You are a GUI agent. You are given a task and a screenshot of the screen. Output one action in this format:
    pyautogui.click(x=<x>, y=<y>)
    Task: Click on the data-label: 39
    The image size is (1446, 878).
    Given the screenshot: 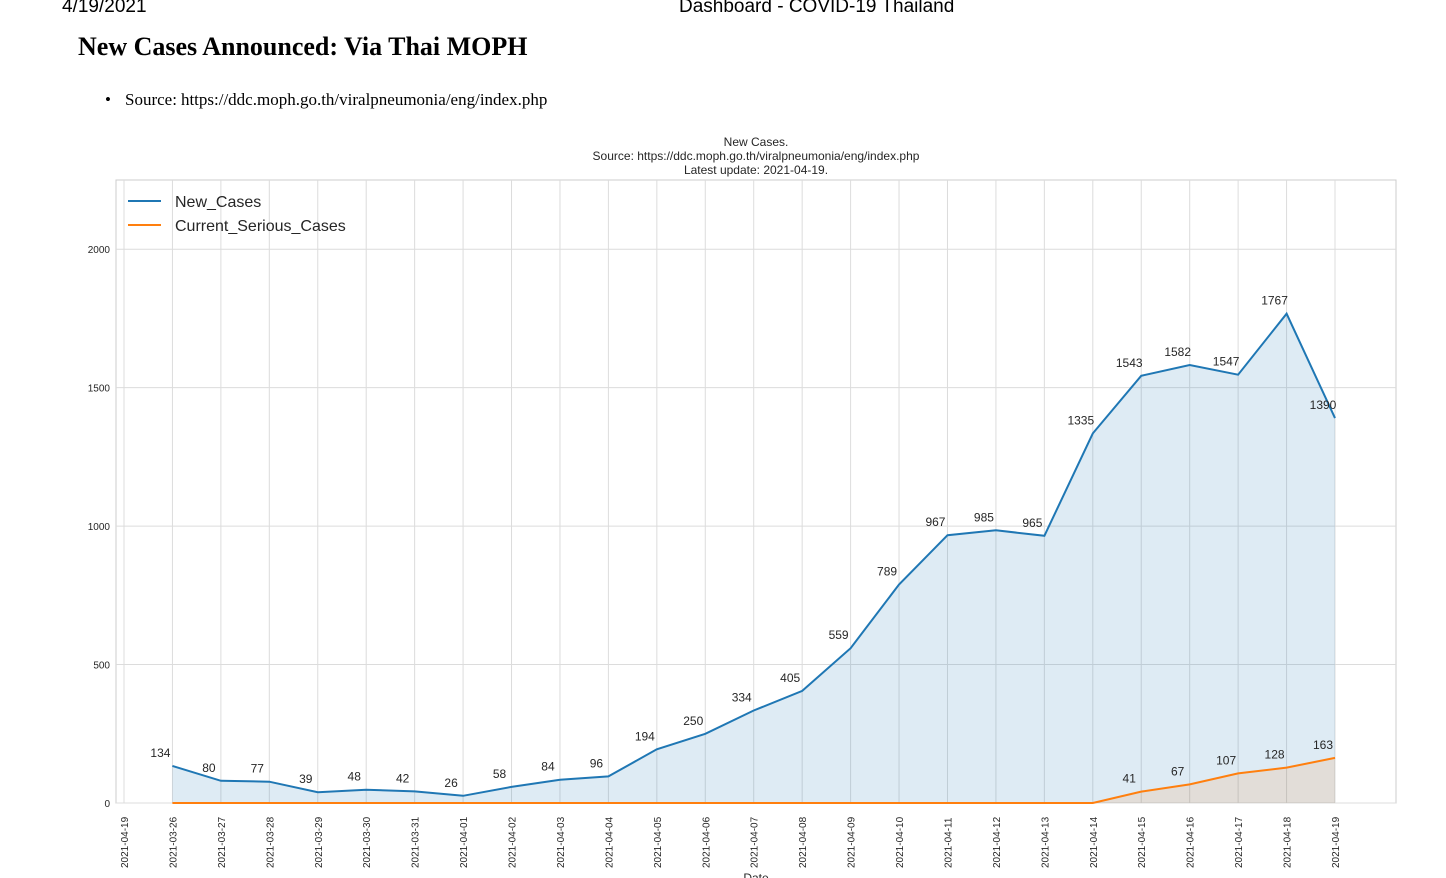 What is the action you would take?
    pyautogui.click(x=306, y=779)
    